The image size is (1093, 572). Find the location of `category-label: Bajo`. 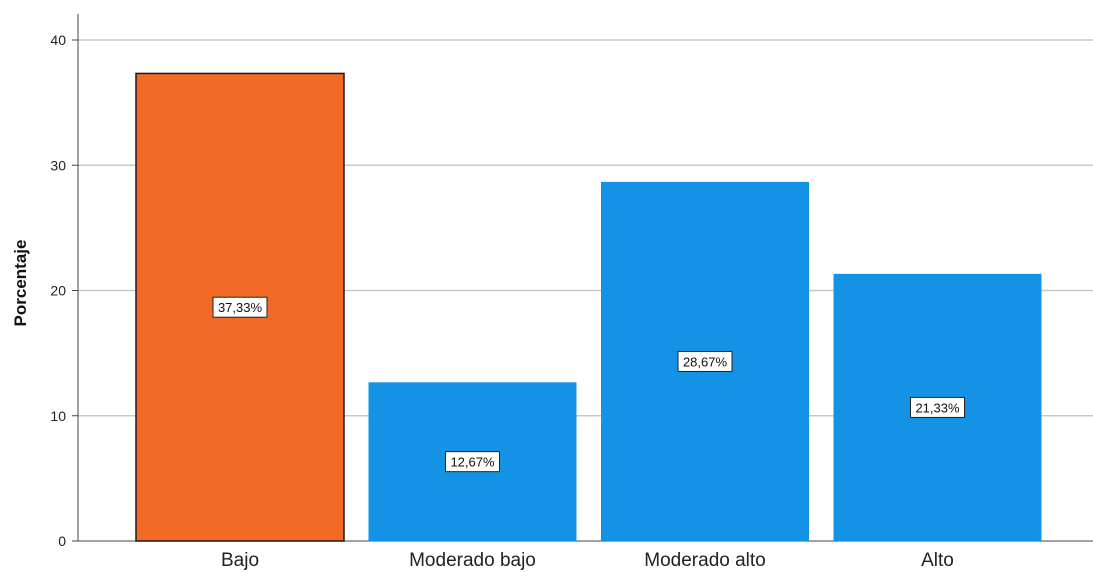

category-label: Bajo is located at coordinates (240, 560).